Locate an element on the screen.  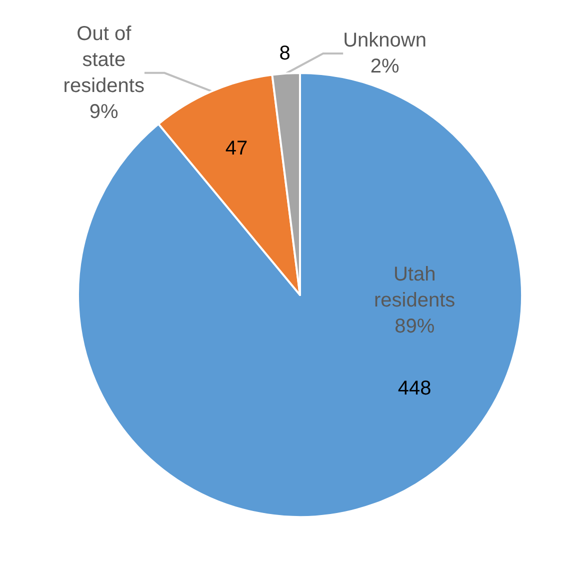
slice-label: Unknown is located at coordinates (384, 40).